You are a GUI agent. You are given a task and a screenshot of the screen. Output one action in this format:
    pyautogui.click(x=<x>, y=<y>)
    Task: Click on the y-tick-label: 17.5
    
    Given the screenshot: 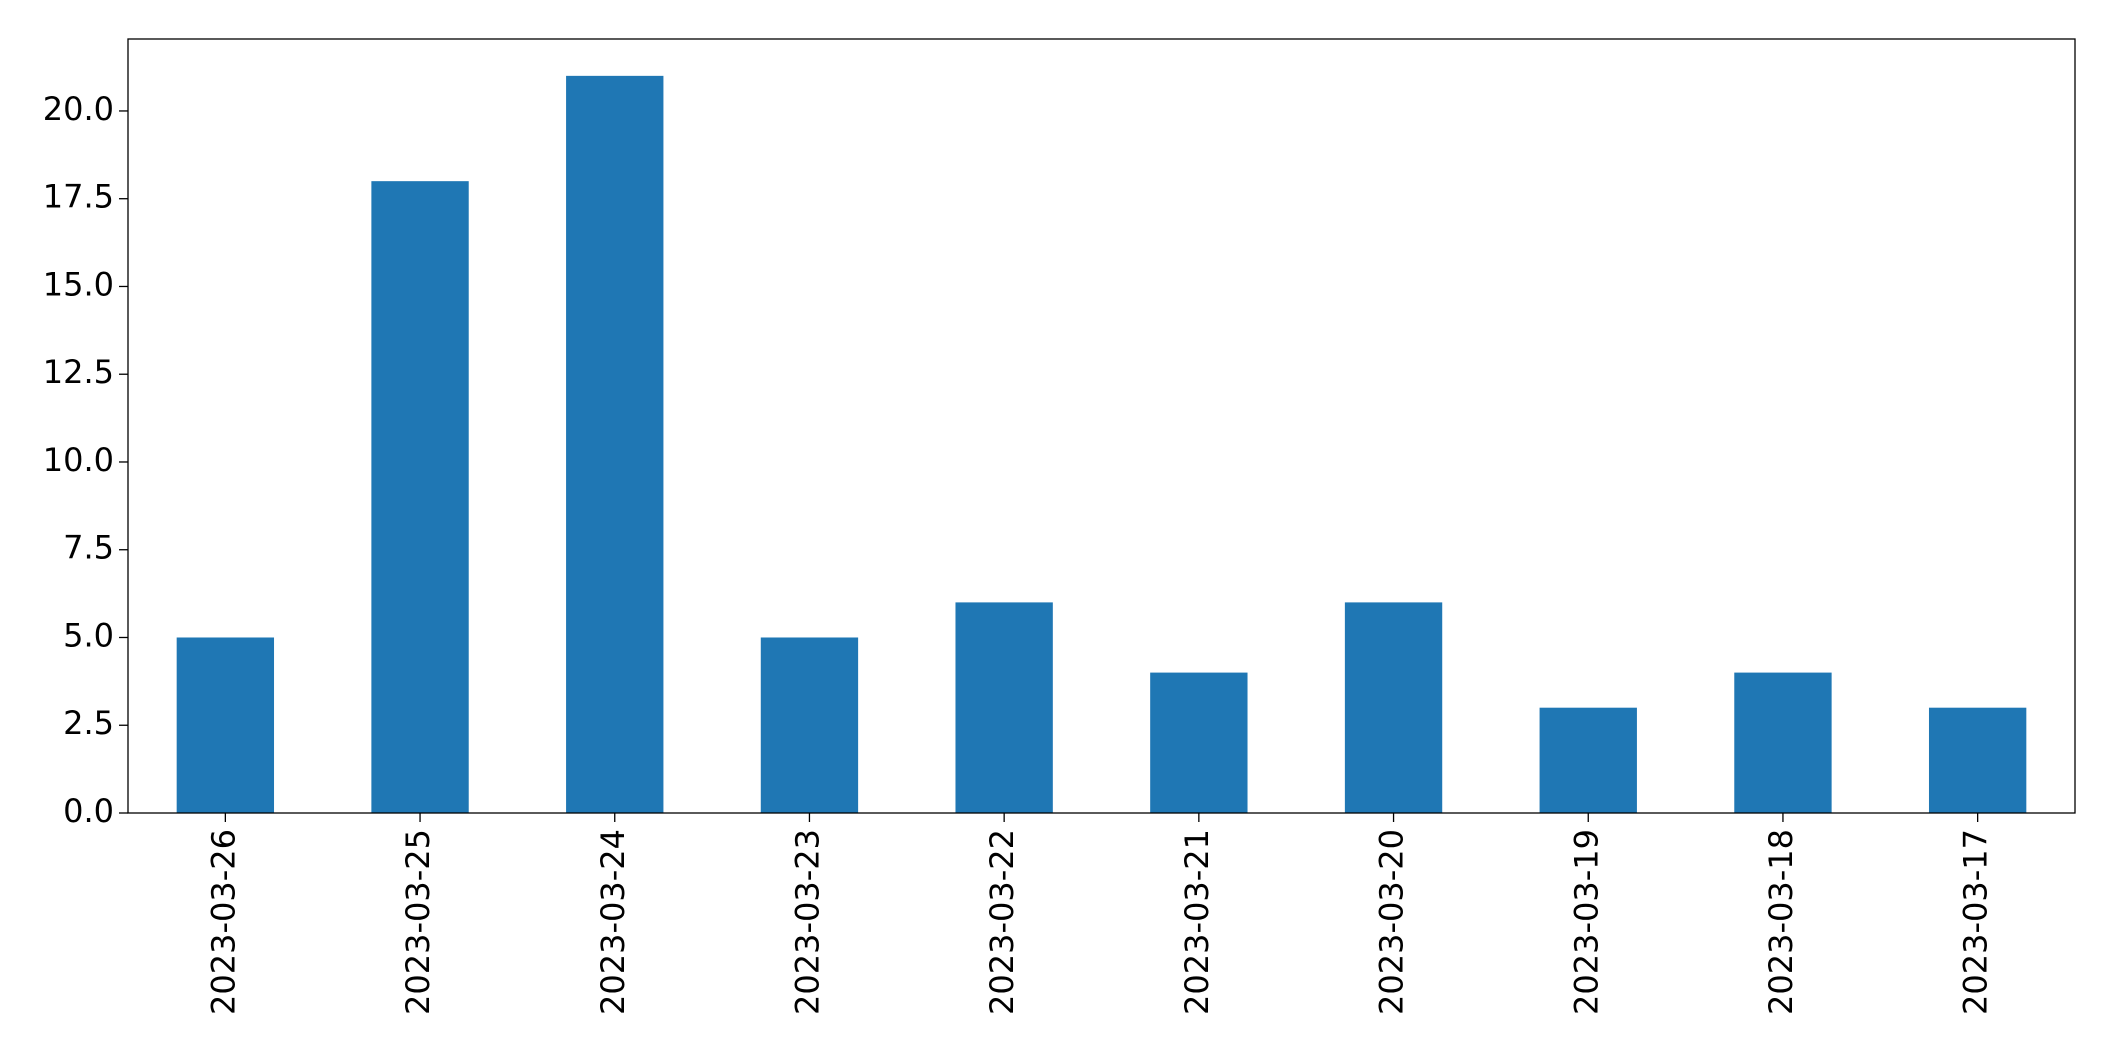 What is the action you would take?
    pyautogui.click(x=78, y=197)
    